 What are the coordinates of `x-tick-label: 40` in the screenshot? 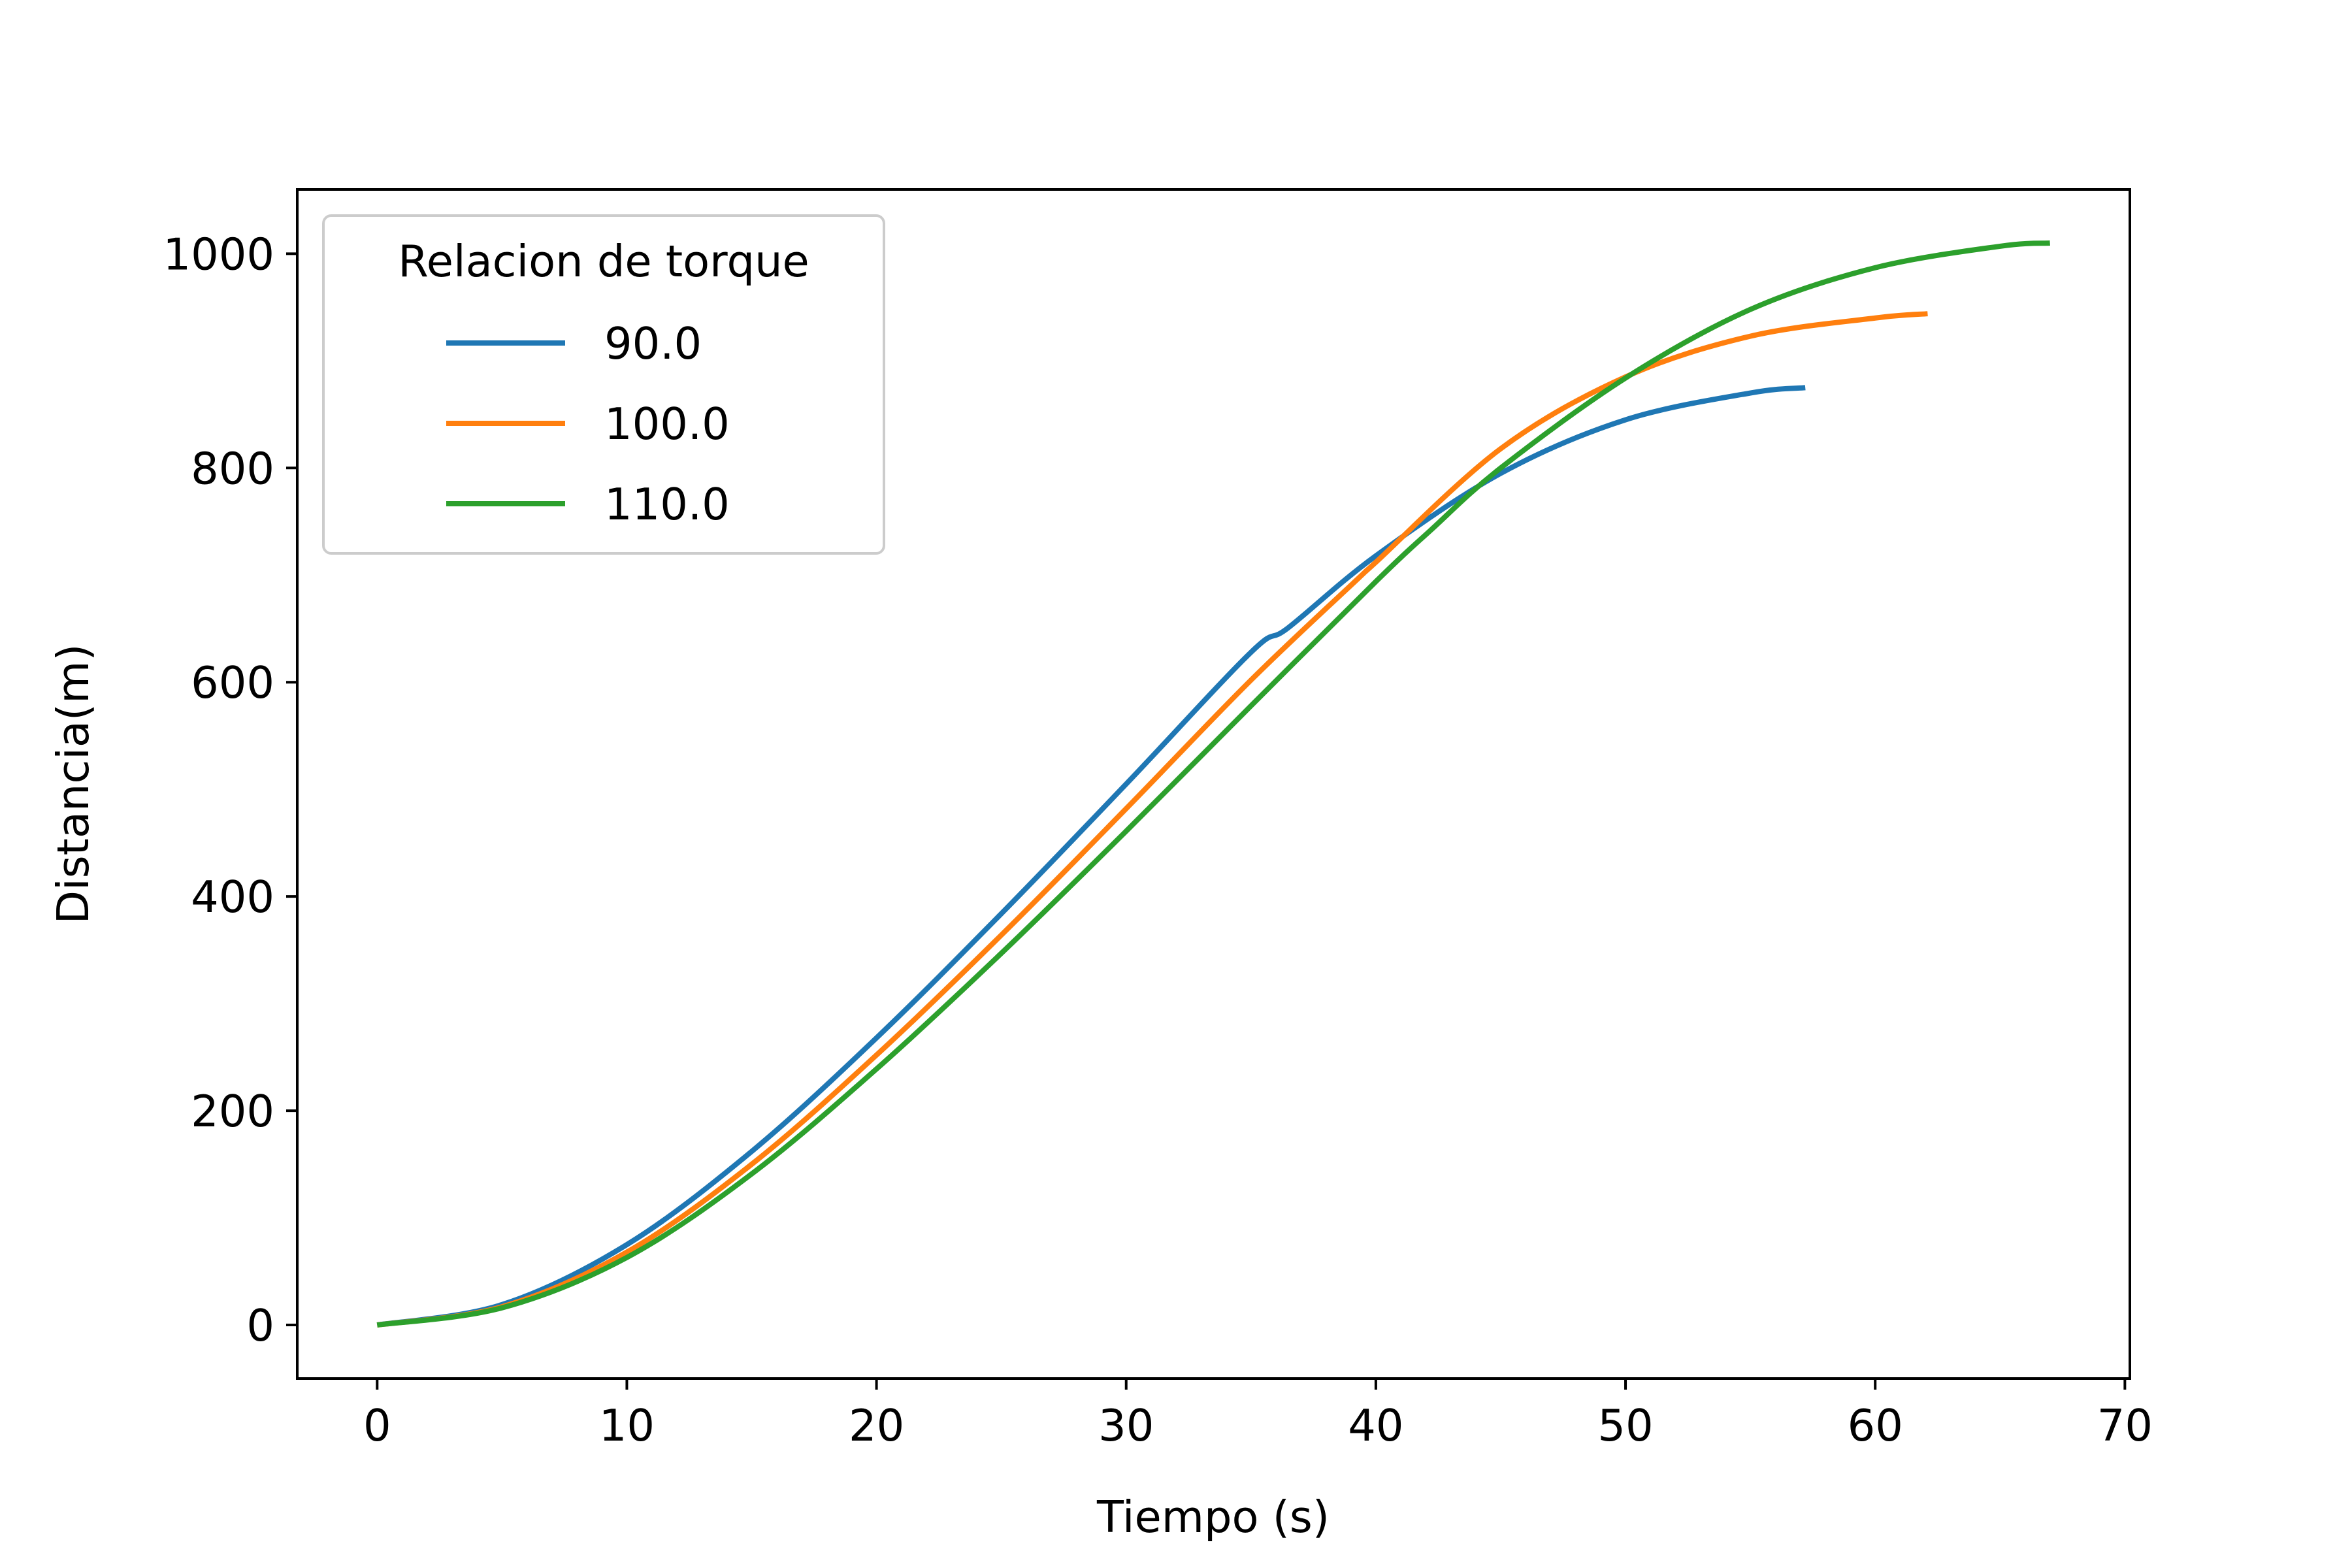 It's located at (1375, 1425).